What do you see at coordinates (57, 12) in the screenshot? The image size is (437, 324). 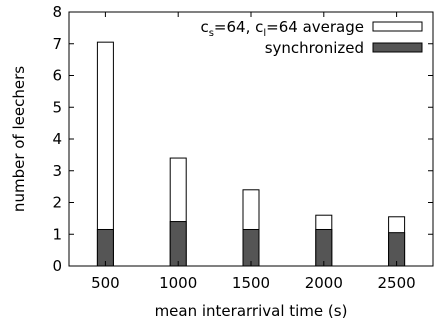 I see `y-tick-label-8: 8` at bounding box center [57, 12].